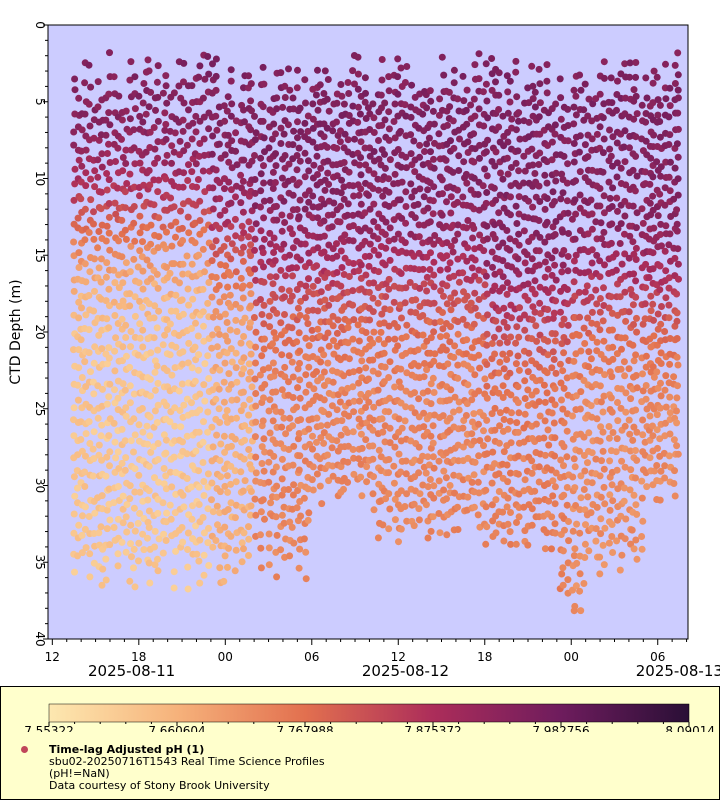 This screenshot has height=800, width=720. What do you see at coordinates (49, 728) in the screenshot?
I see `colorbar-tick-label: 7.55322` at bounding box center [49, 728].